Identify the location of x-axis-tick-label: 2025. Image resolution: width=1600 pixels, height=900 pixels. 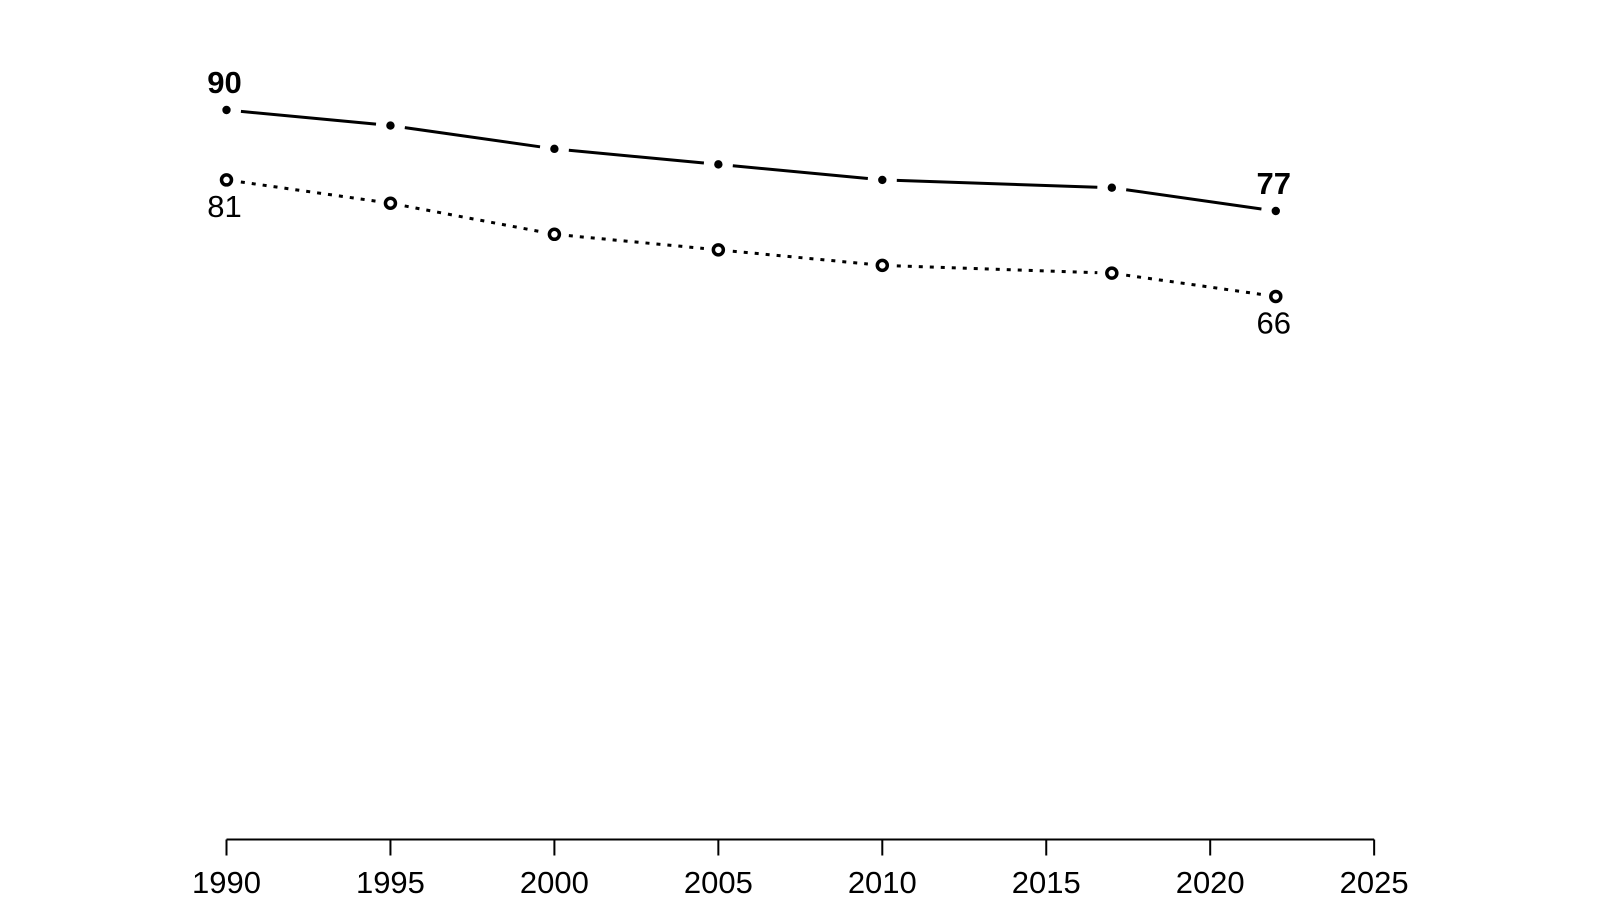
(1374, 882).